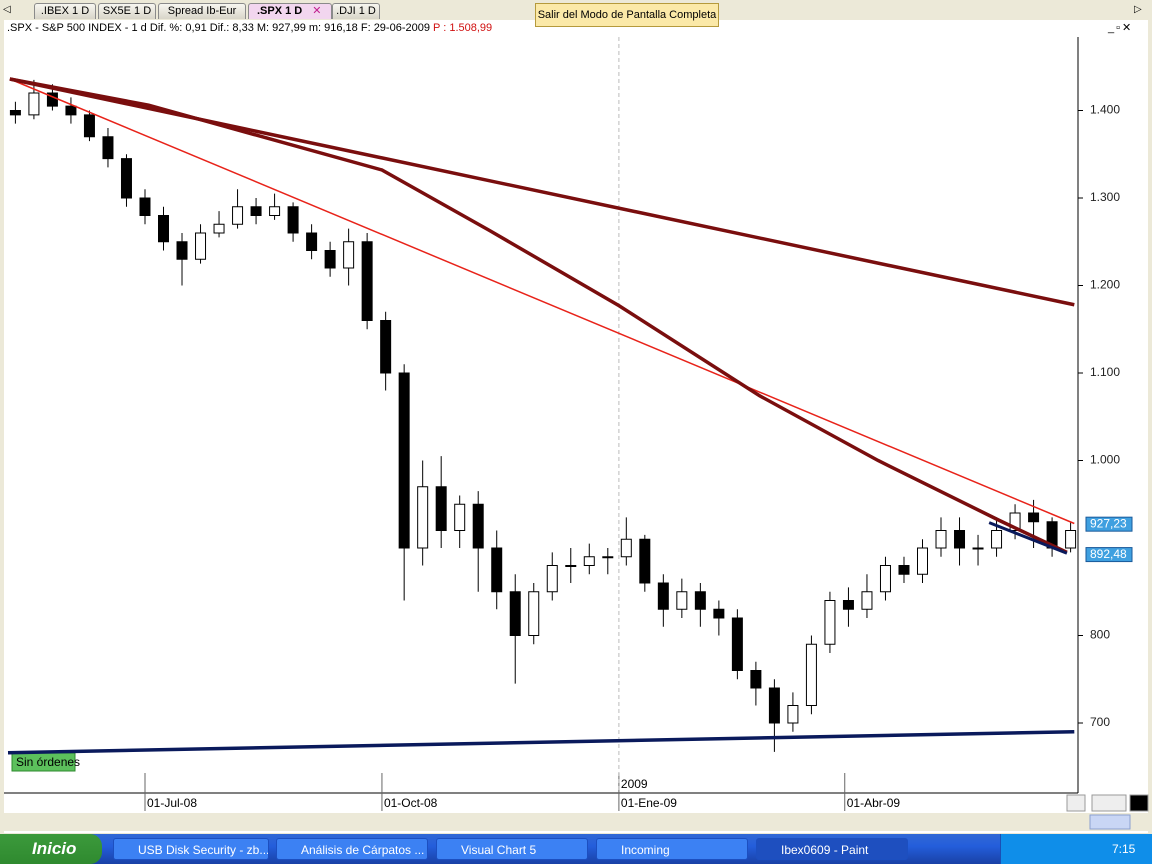 This screenshot has height=864, width=1152. What do you see at coordinates (649, 803) in the screenshot?
I see `x-tick-label: 01-Ene-09` at bounding box center [649, 803].